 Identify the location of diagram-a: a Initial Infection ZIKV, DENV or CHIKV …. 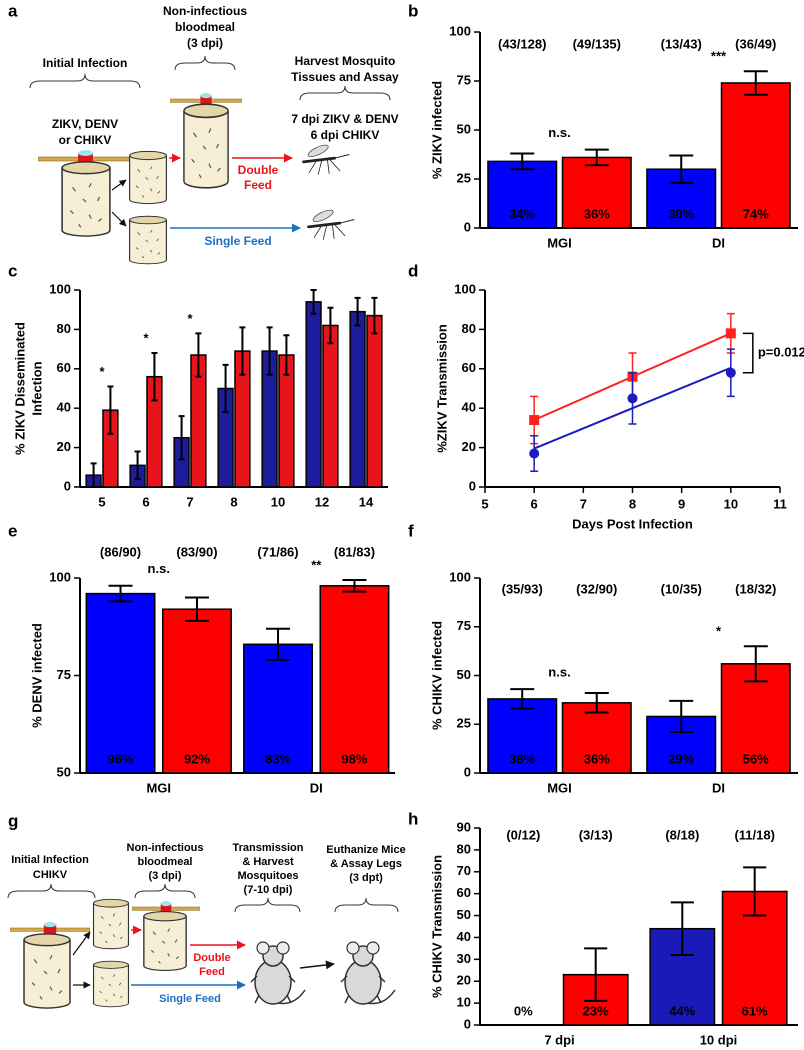
(203, 133).